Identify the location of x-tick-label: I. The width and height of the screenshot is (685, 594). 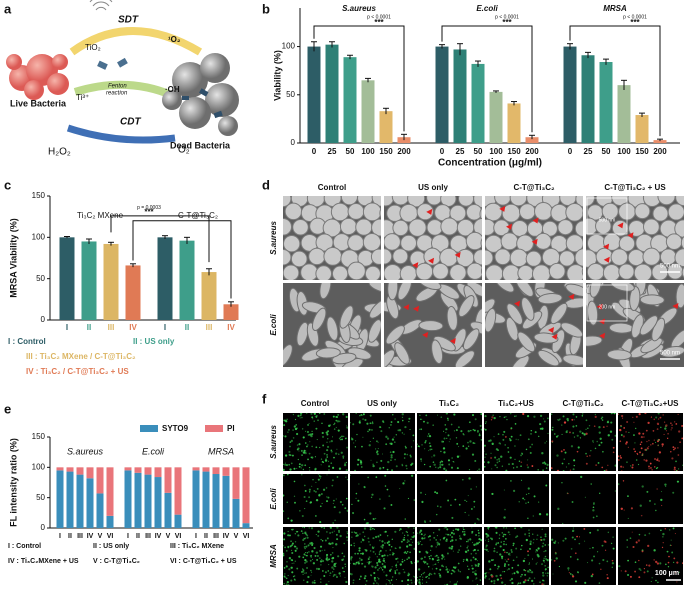
(128, 536).